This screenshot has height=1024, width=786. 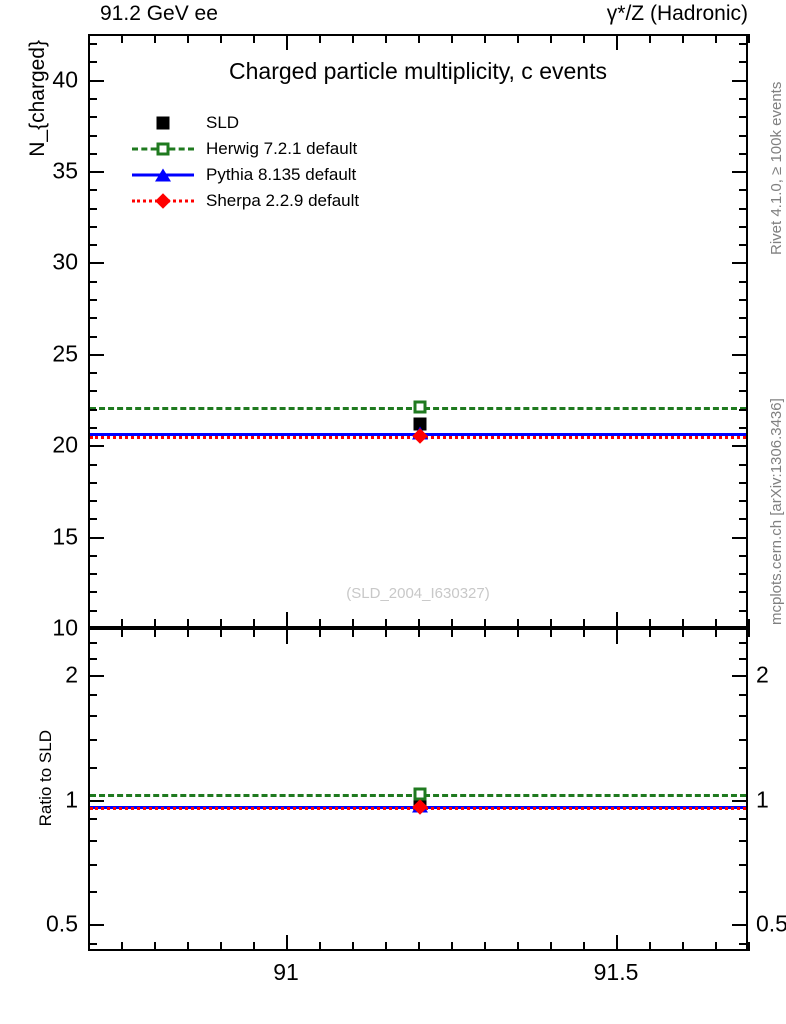 What do you see at coordinates (65, 444) in the screenshot?
I see `ytick-label: 20` at bounding box center [65, 444].